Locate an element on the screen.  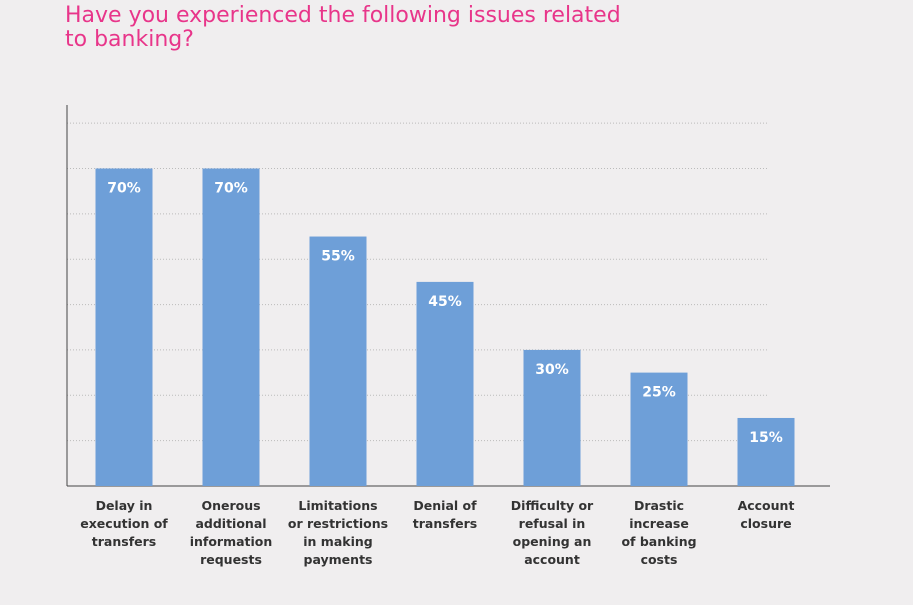
x-tick-label: Delay in execution of transfers is located at coordinates (124, 523).